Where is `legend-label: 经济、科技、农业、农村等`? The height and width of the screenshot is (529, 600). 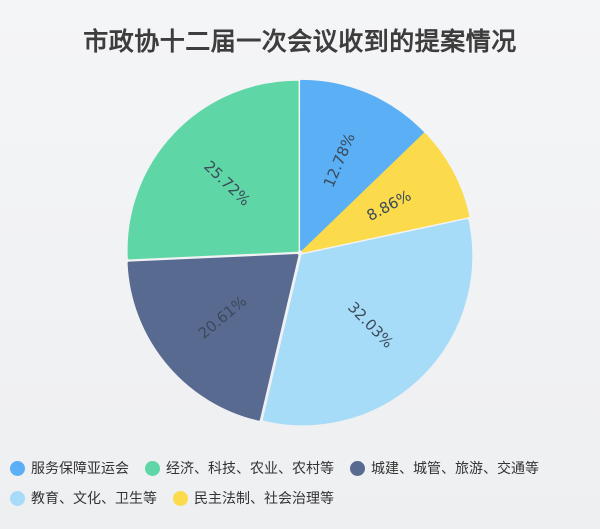
legend-label: 经济、科技、农业、农村等 is located at coordinates (250, 469).